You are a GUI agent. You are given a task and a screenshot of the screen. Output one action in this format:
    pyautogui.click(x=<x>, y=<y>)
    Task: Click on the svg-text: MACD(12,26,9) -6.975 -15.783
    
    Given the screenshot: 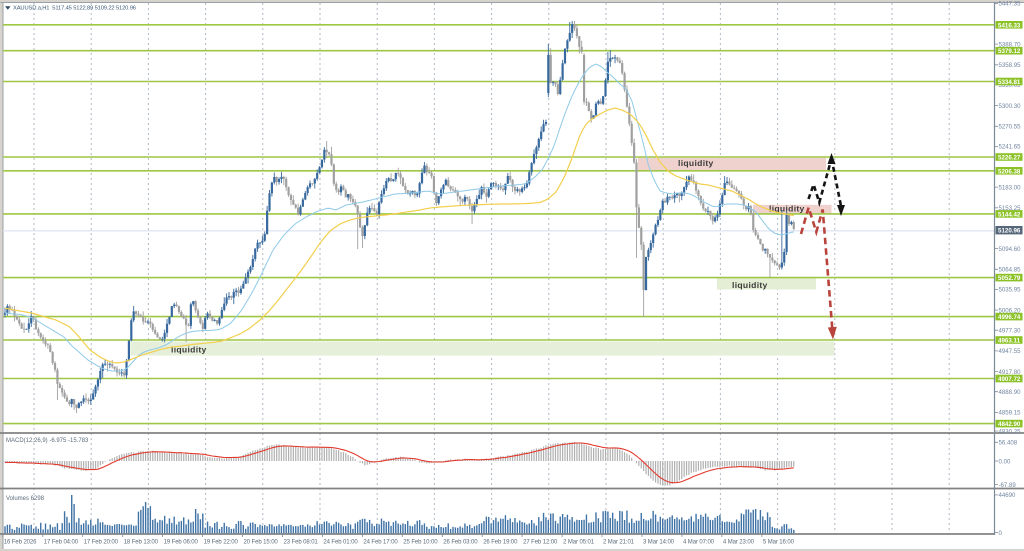 What is the action you would take?
    pyautogui.click(x=47, y=441)
    